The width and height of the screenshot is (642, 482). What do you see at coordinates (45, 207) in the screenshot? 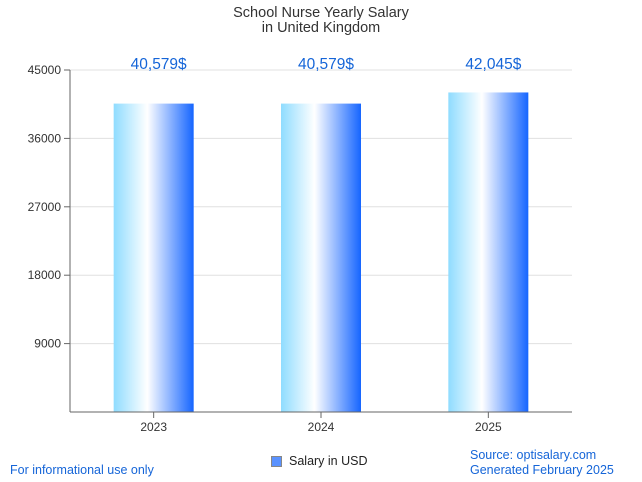
I see `y-tick-label: 27000` at bounding box center [45, 207].